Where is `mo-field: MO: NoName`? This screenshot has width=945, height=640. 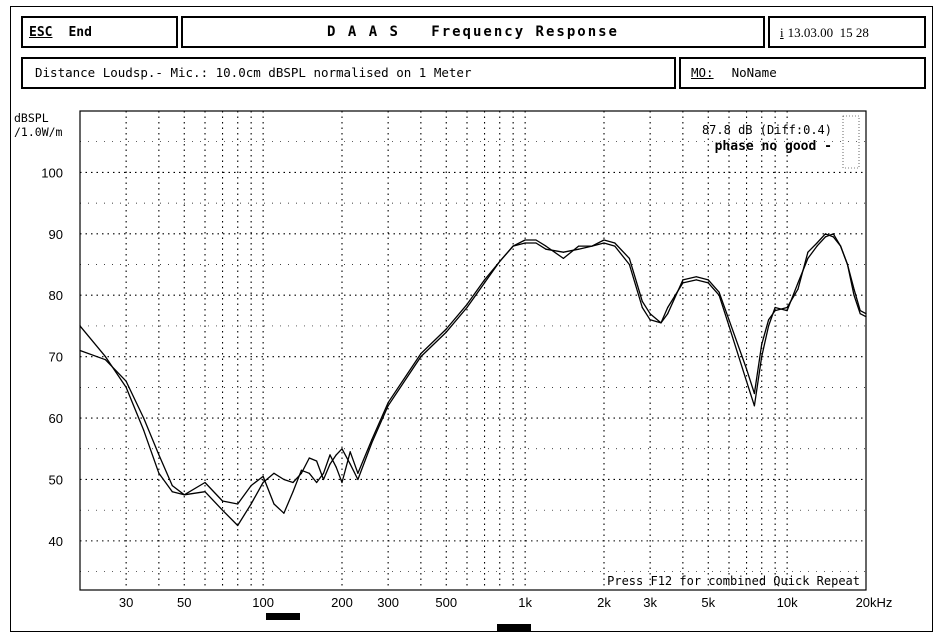
mo-field: MO: NoName is located at coordinates (802, 73).